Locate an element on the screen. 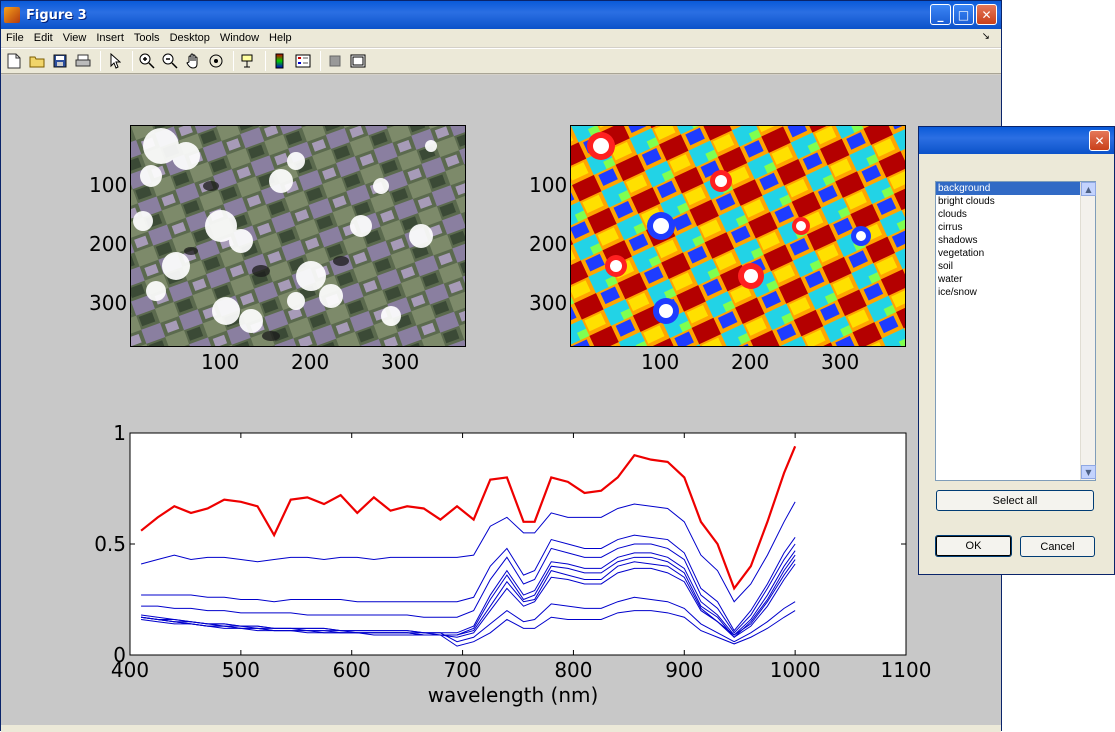 This screenshot has width=1115, height=732. x-tick-label: 1100 is located at coordinates (906, 670).